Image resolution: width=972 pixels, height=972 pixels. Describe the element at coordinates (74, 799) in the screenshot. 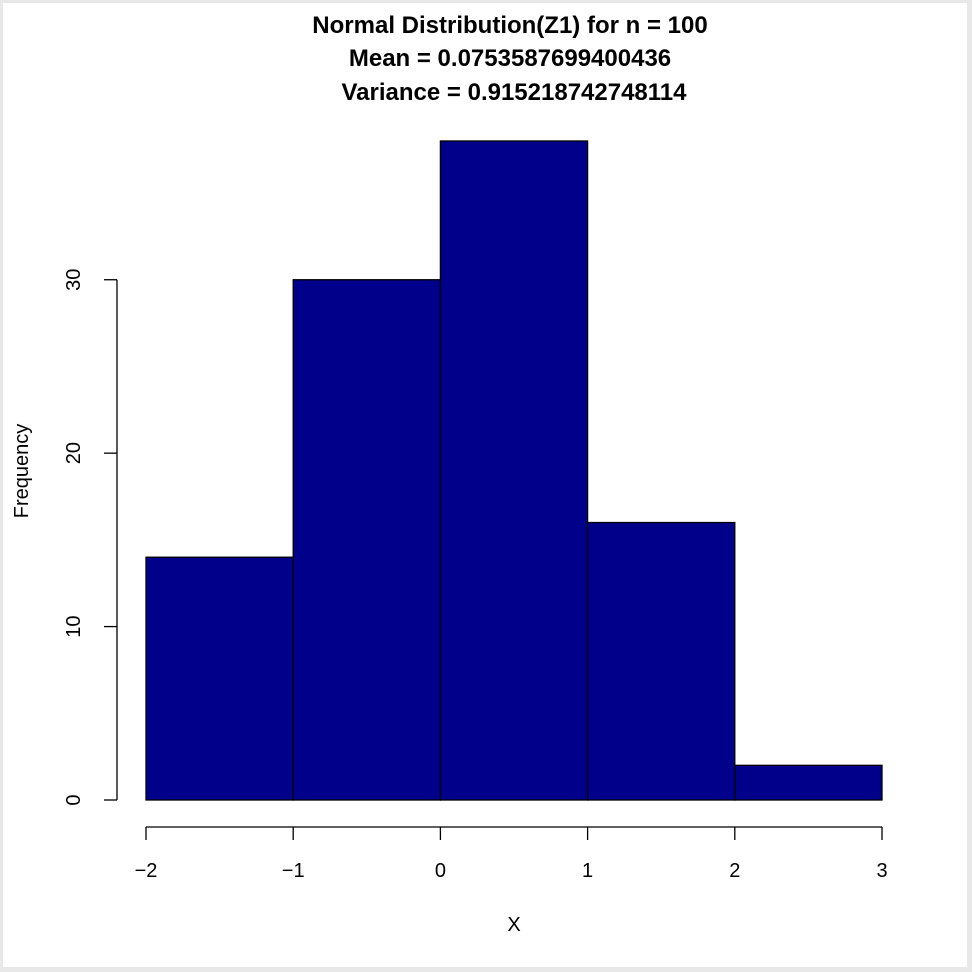

I see `y-tick-label: 0` at that location.